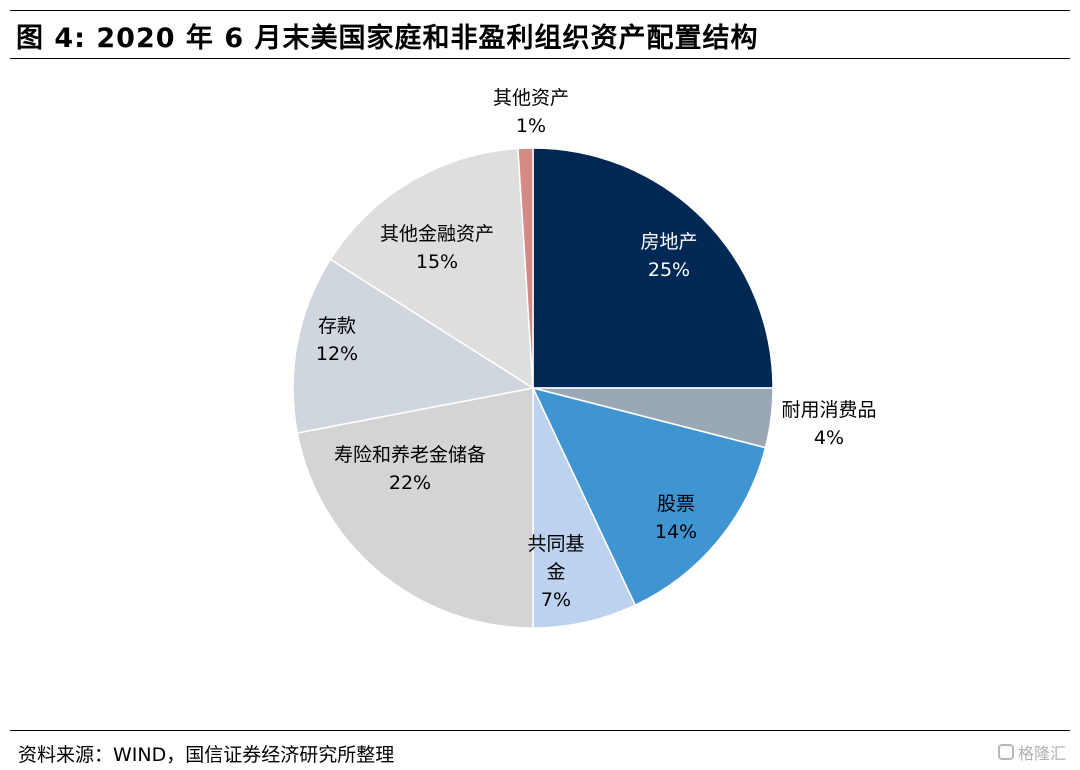 This screenshot has width=1080, height=770. I want to click on title-rule, so click(540, 58).